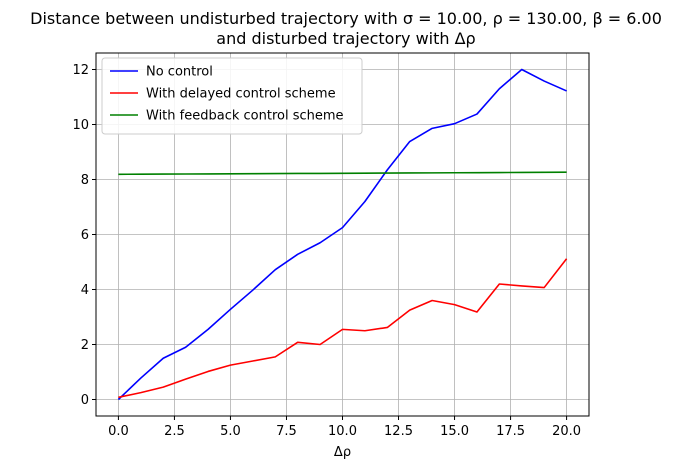  What do you see at coordinates (286, 431) in the screenshot?
I see `x-tick-label: 7.5` at bounding box center [286, 431].